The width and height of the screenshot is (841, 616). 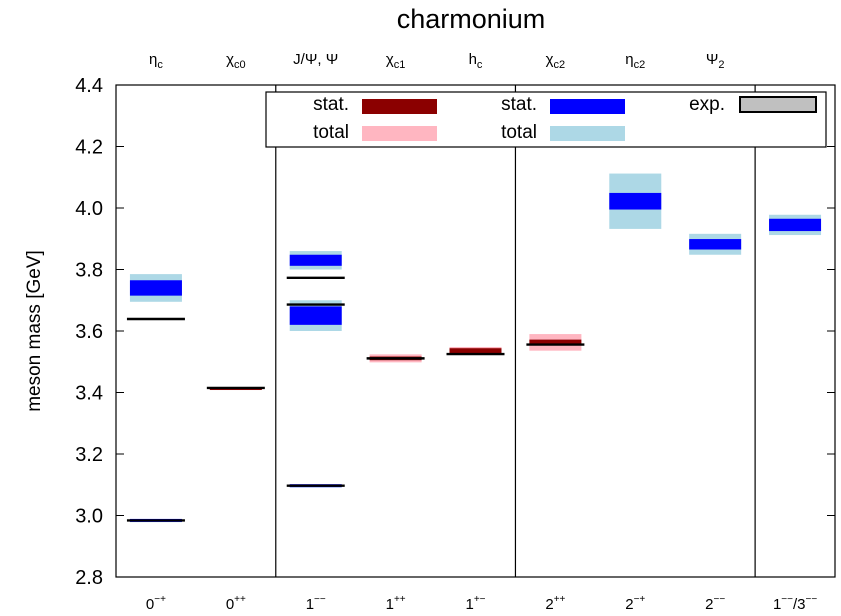 What do you see at coordinates (778, 104) in the screenshot?
I see `legend-exp-swatch` at bounding box center [778, 104].